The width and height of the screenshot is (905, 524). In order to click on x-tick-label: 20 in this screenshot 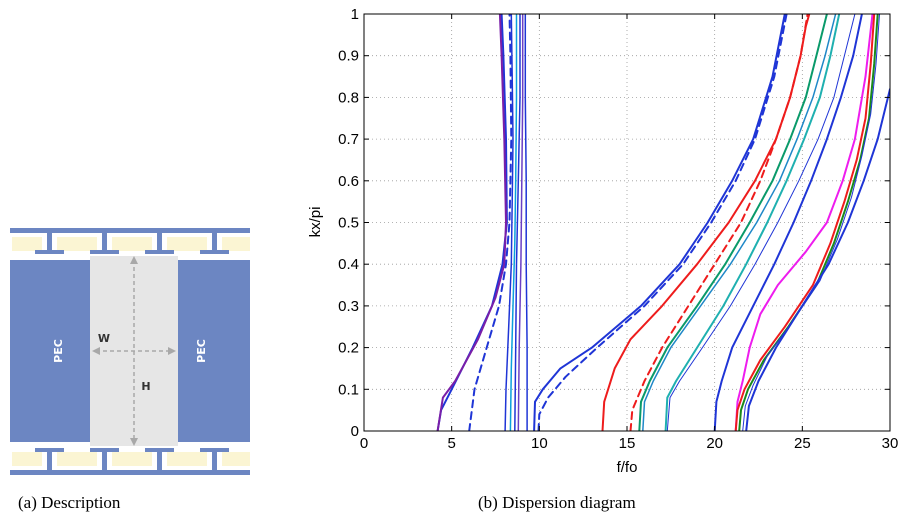, I will do `click(714, 443)`.